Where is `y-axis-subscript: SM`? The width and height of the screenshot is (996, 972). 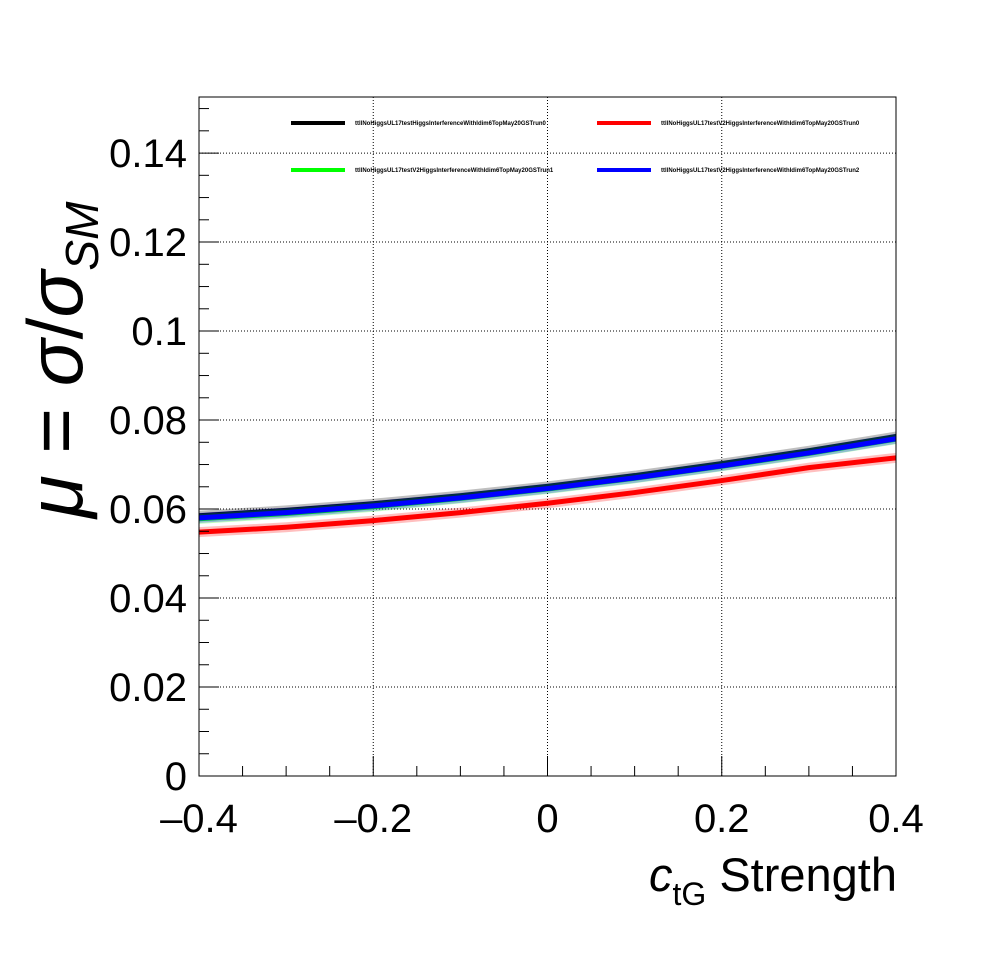 y-axis-subscript: SM is located at coordinates (82, 236).